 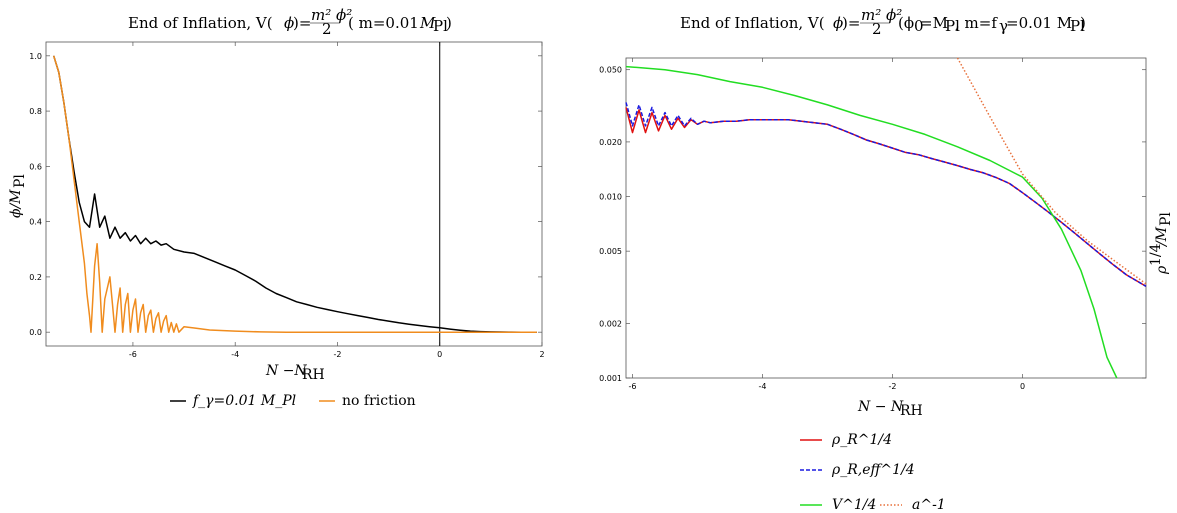 What do you see at coordinates (610, 142) in the screenshot?
I see `right-y-tick-label: 0.020` at bounding box center [610, 142].